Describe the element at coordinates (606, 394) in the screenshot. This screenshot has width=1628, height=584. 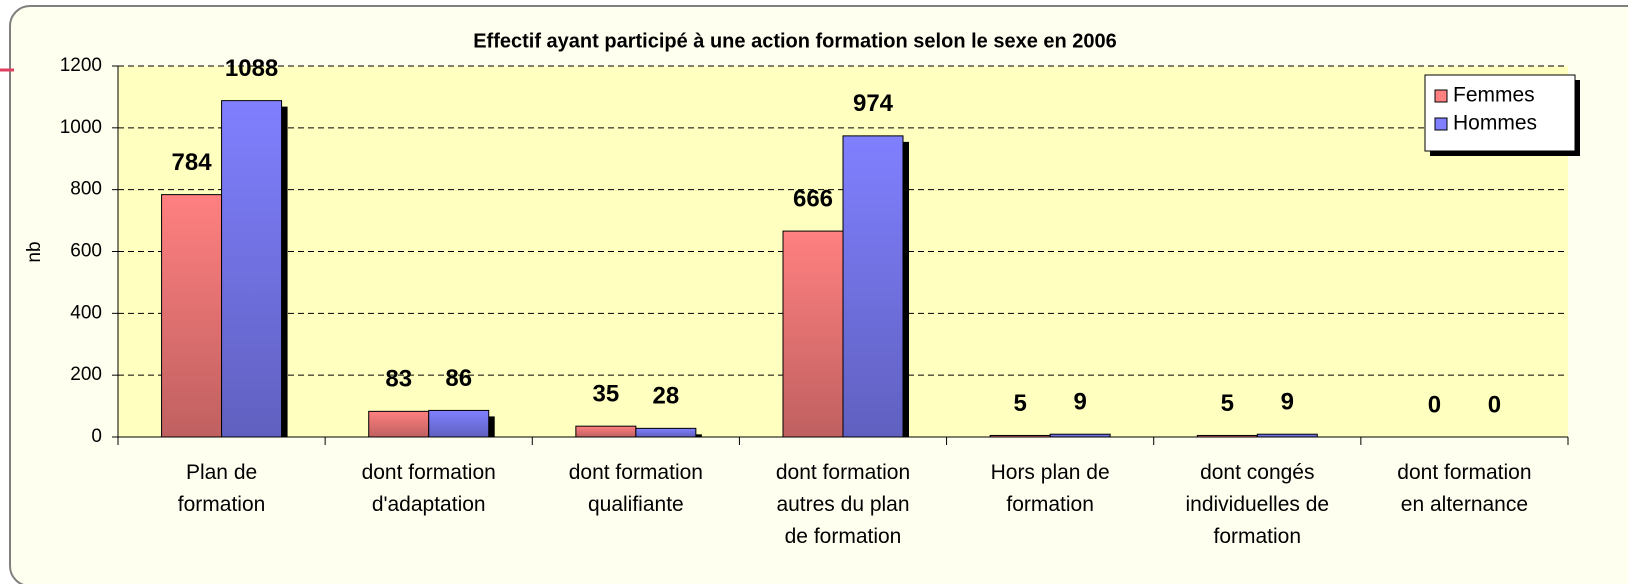
I see `data-label: 35` at that location.